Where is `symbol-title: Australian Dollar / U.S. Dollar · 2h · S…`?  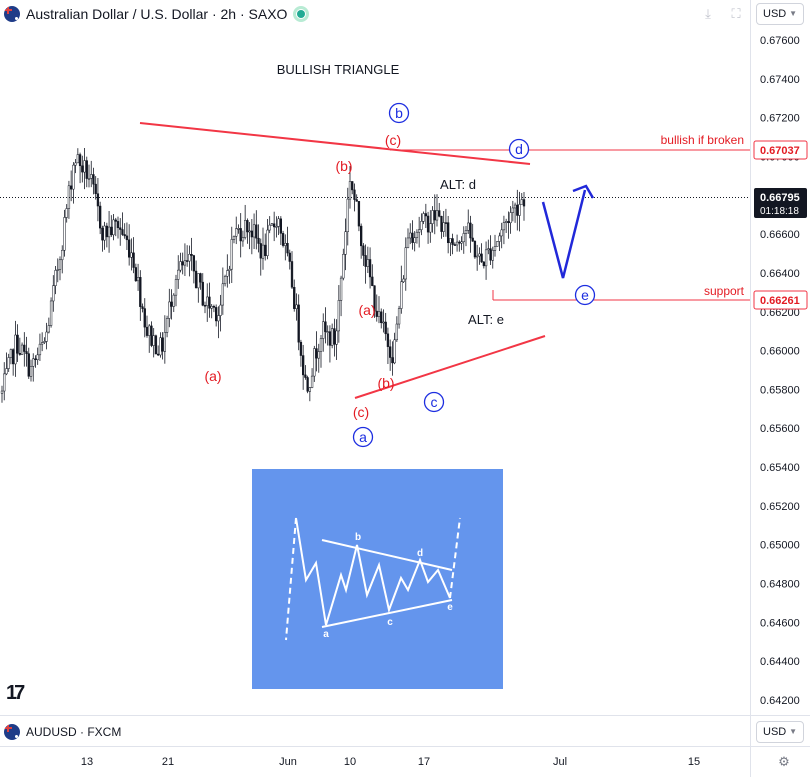
symbol-title: Australian Dollar / U.S. Dollar · 2h · S… is located at coordinates (157, 14).